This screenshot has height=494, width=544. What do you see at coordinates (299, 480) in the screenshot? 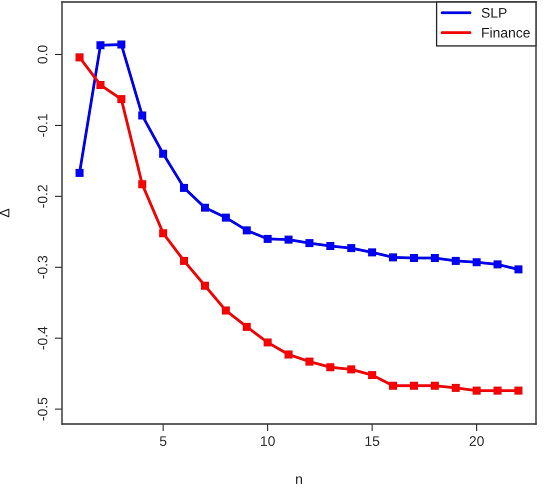
I see `x-axis-title: n` at bounding box center [299, 480].